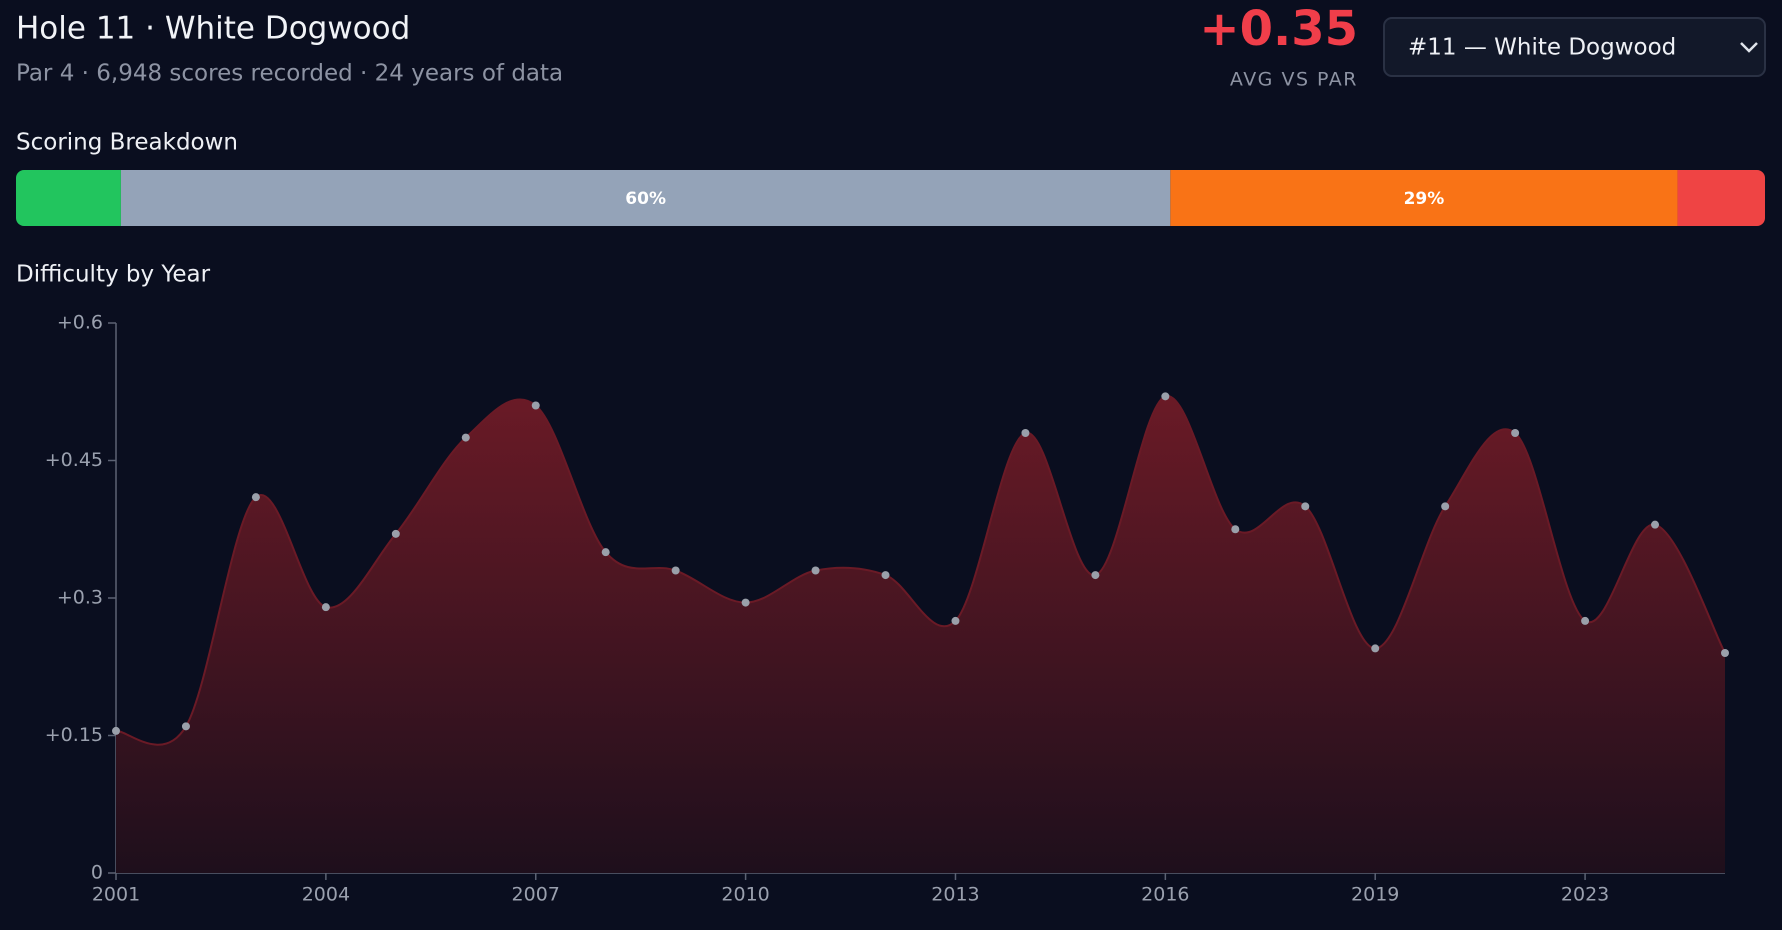 This screenshot has height=930, width=1782. I want to click on x-tick-label: 2001, so click(116, 895).